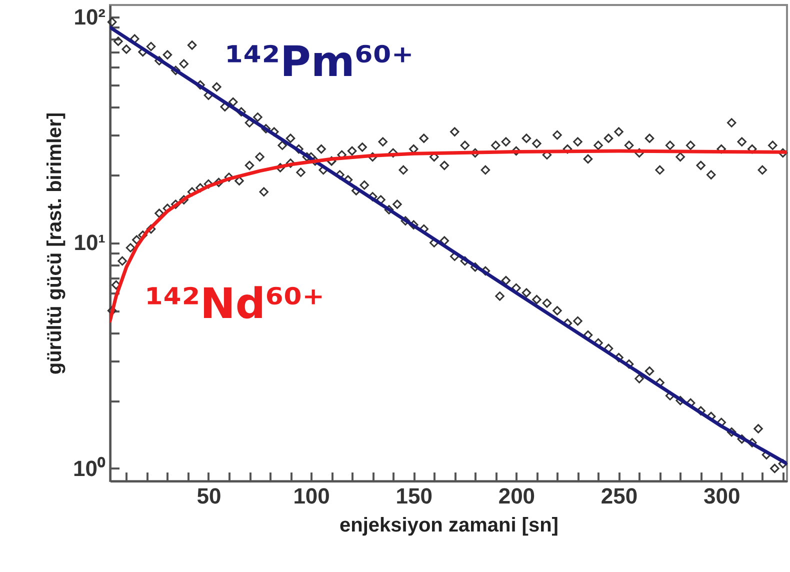  What do you see at coordinates (319, 61) in the screenshot?
I see `series-label: ¹⁴²Pm⁶⁰⁺` at bounding box center [319, 61].